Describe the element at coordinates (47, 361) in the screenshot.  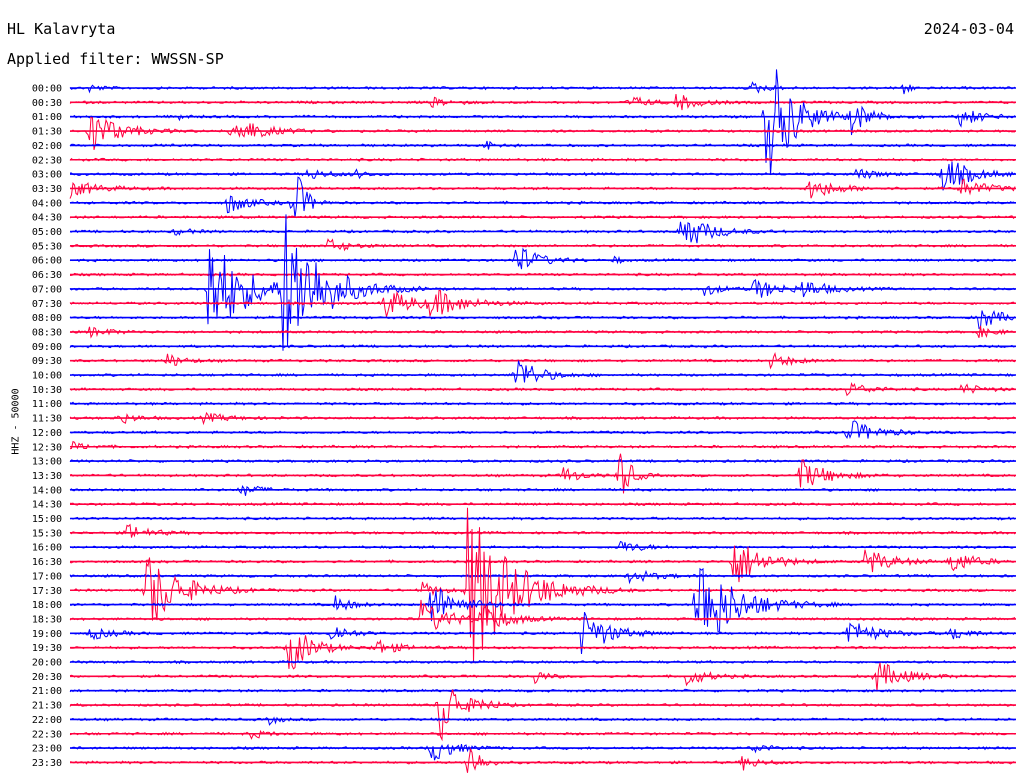
I see `time-tick-0930: 09:30` at that location.